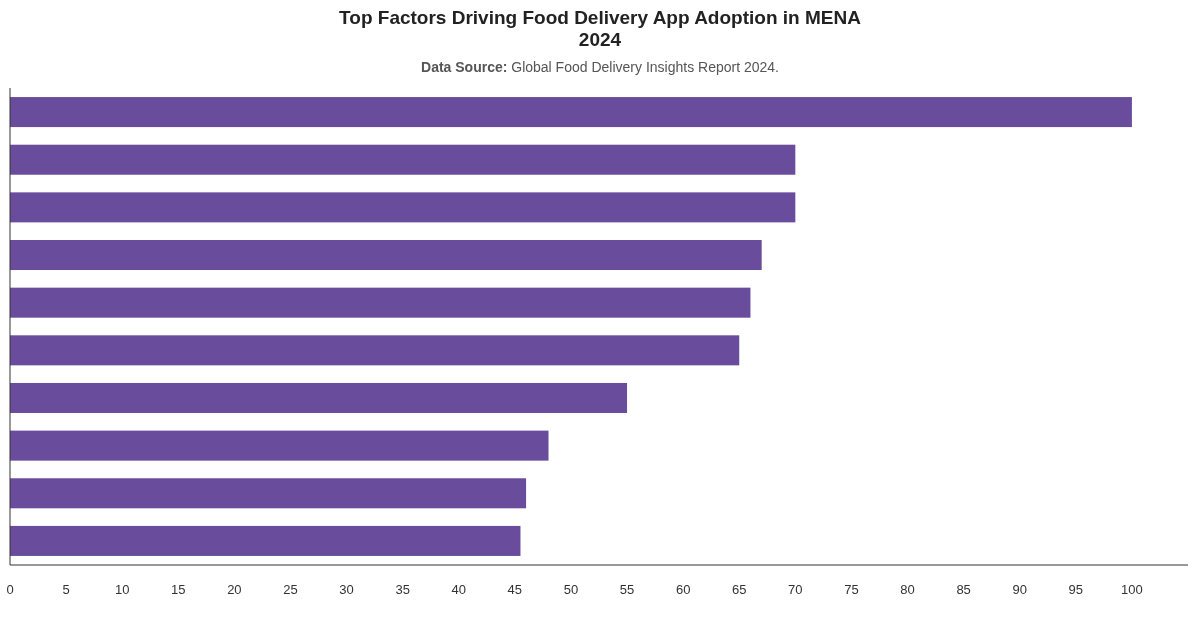 The width and height of the screenshot is (1200, 628). I want to click on x-tick-label: 75, so click(851, 589).